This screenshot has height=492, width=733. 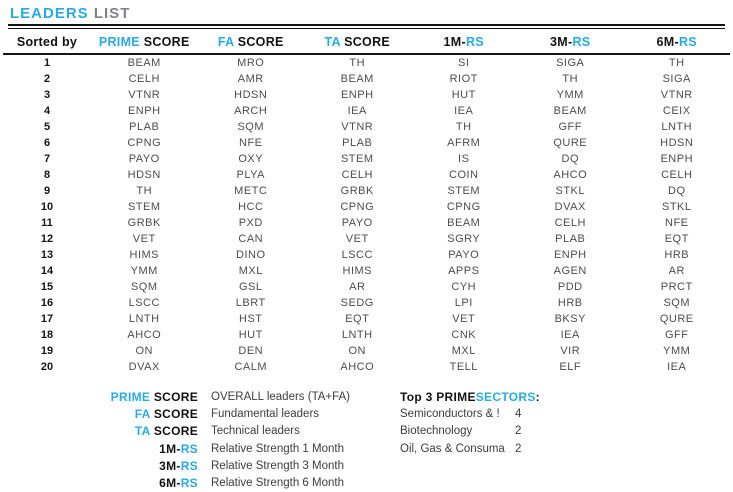 I want to click on rank-cell: 10, so click(x=47, y=207).